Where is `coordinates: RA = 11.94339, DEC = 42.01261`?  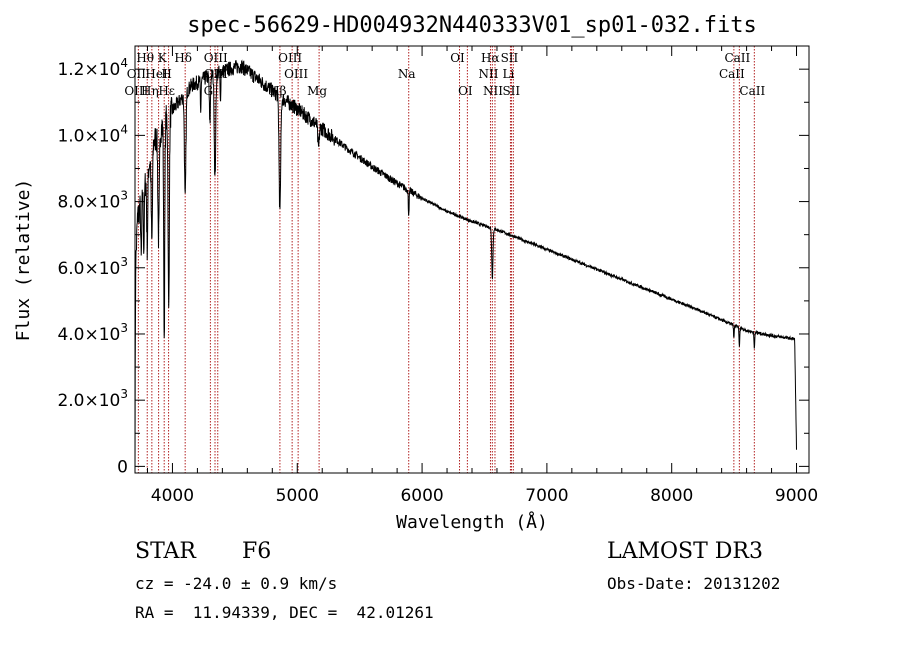
coordinates: RA = 11.94339, DEC = 42.01261 is located at coordinates (284, 612).